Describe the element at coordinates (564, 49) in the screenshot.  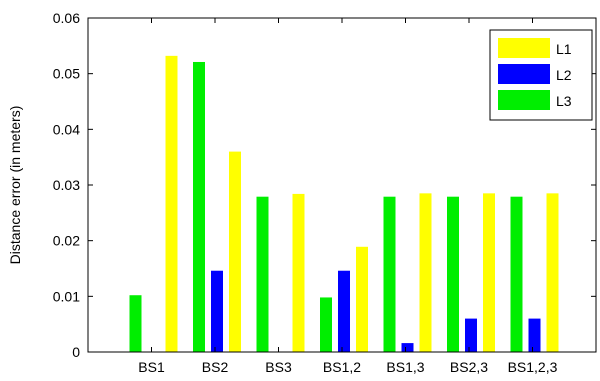
I see `legend-label-l1: L1` at that location.